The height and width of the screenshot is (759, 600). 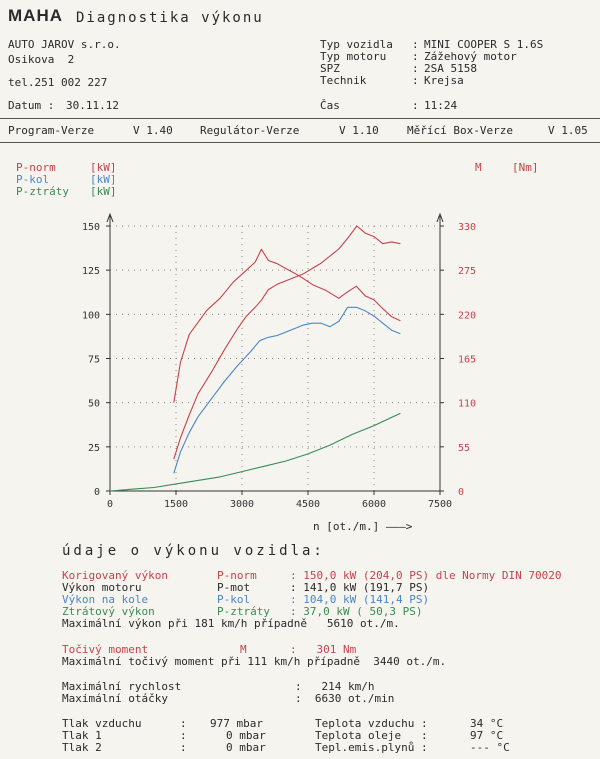 What do you see at coordinates (359, 130) in the screenshot?
I see `regulator-version-value: V 1.10` at bounding box center [359, 130].